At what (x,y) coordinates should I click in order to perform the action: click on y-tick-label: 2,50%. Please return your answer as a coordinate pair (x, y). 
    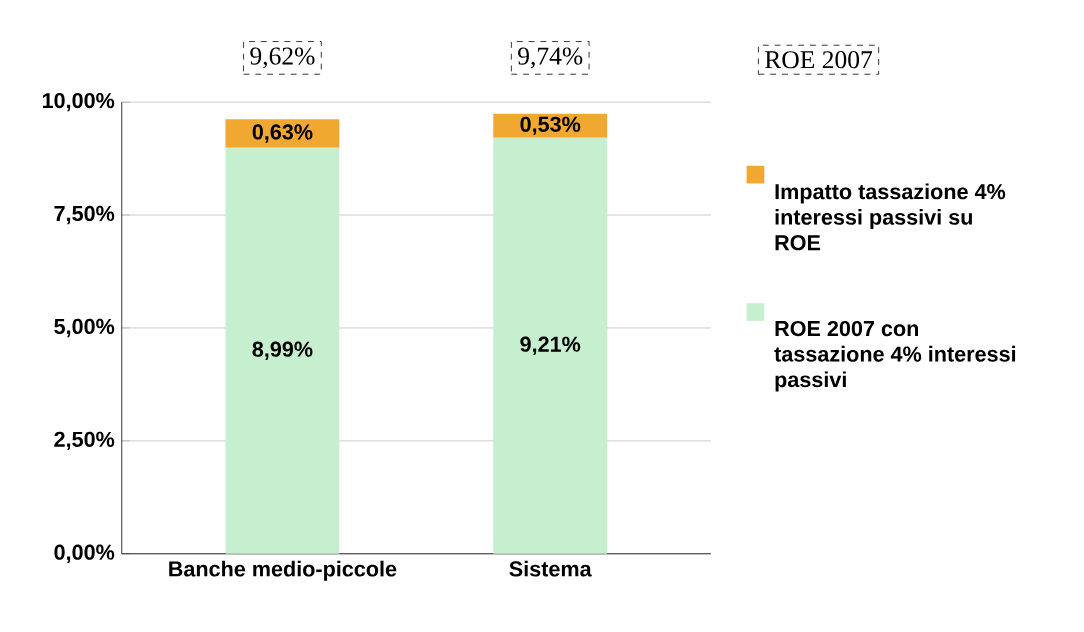
    Looking at the image, I should click on (84, 440).